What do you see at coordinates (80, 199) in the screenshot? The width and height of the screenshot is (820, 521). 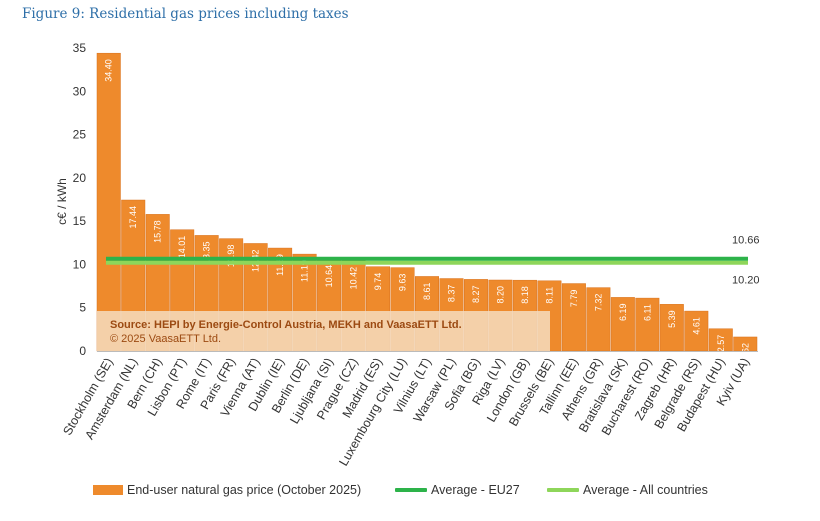 I see `y-axis: 0 5 10 15 20 25 30 35` at bounding box center [80, 199].